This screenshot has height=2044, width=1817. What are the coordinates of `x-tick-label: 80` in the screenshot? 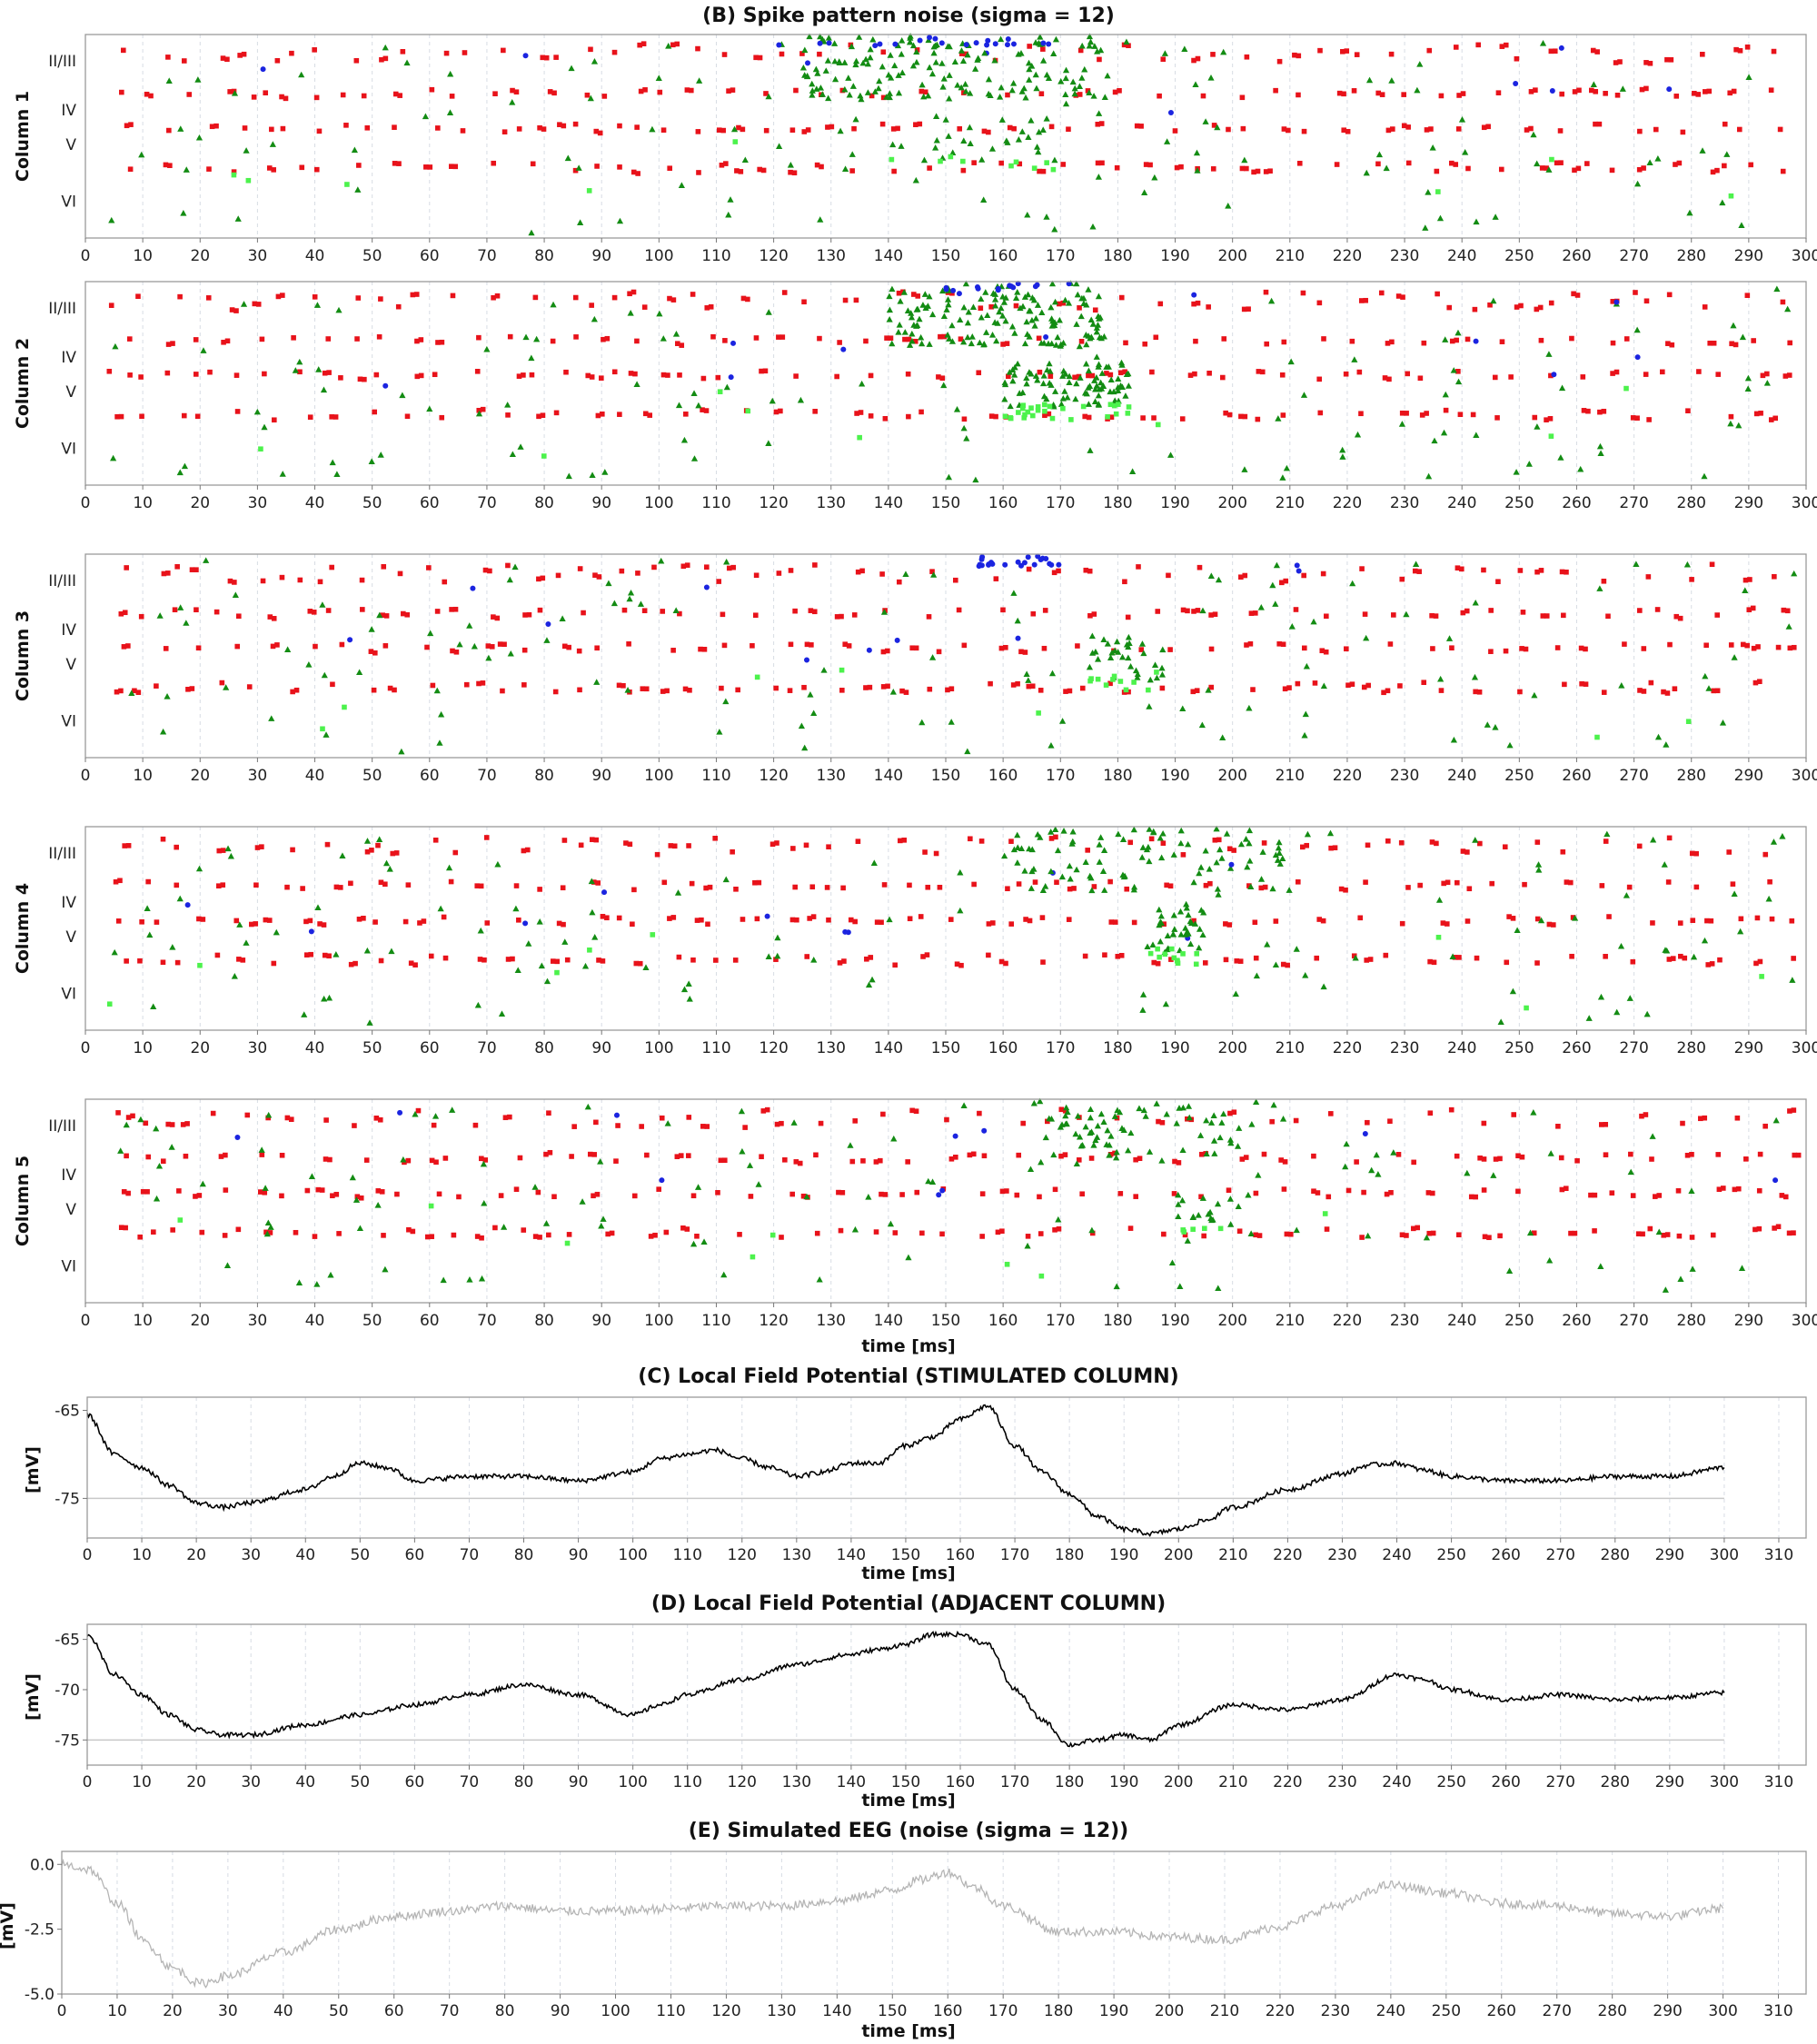 It's located at (544, 503).